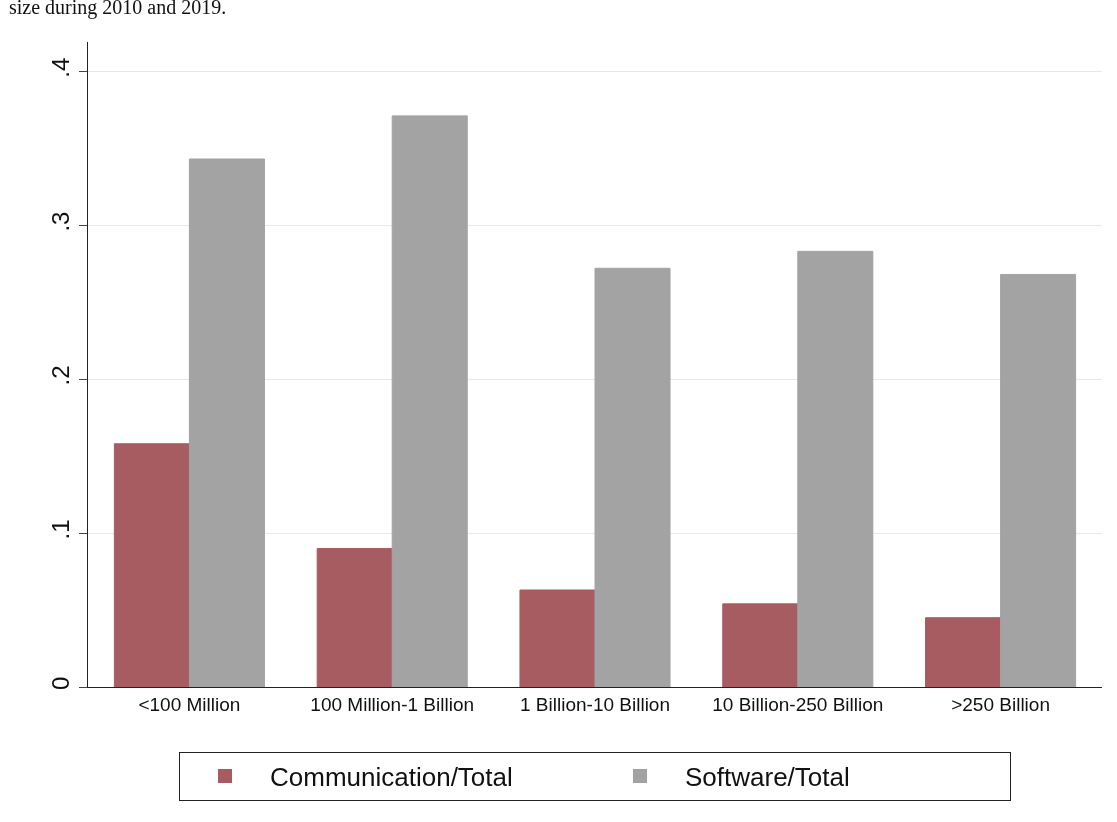 This screenshot has width=1117, height=822. Describe the element at coordinates (61, 221) in the screenshot. I see `y-tick-label: .3` at that location.